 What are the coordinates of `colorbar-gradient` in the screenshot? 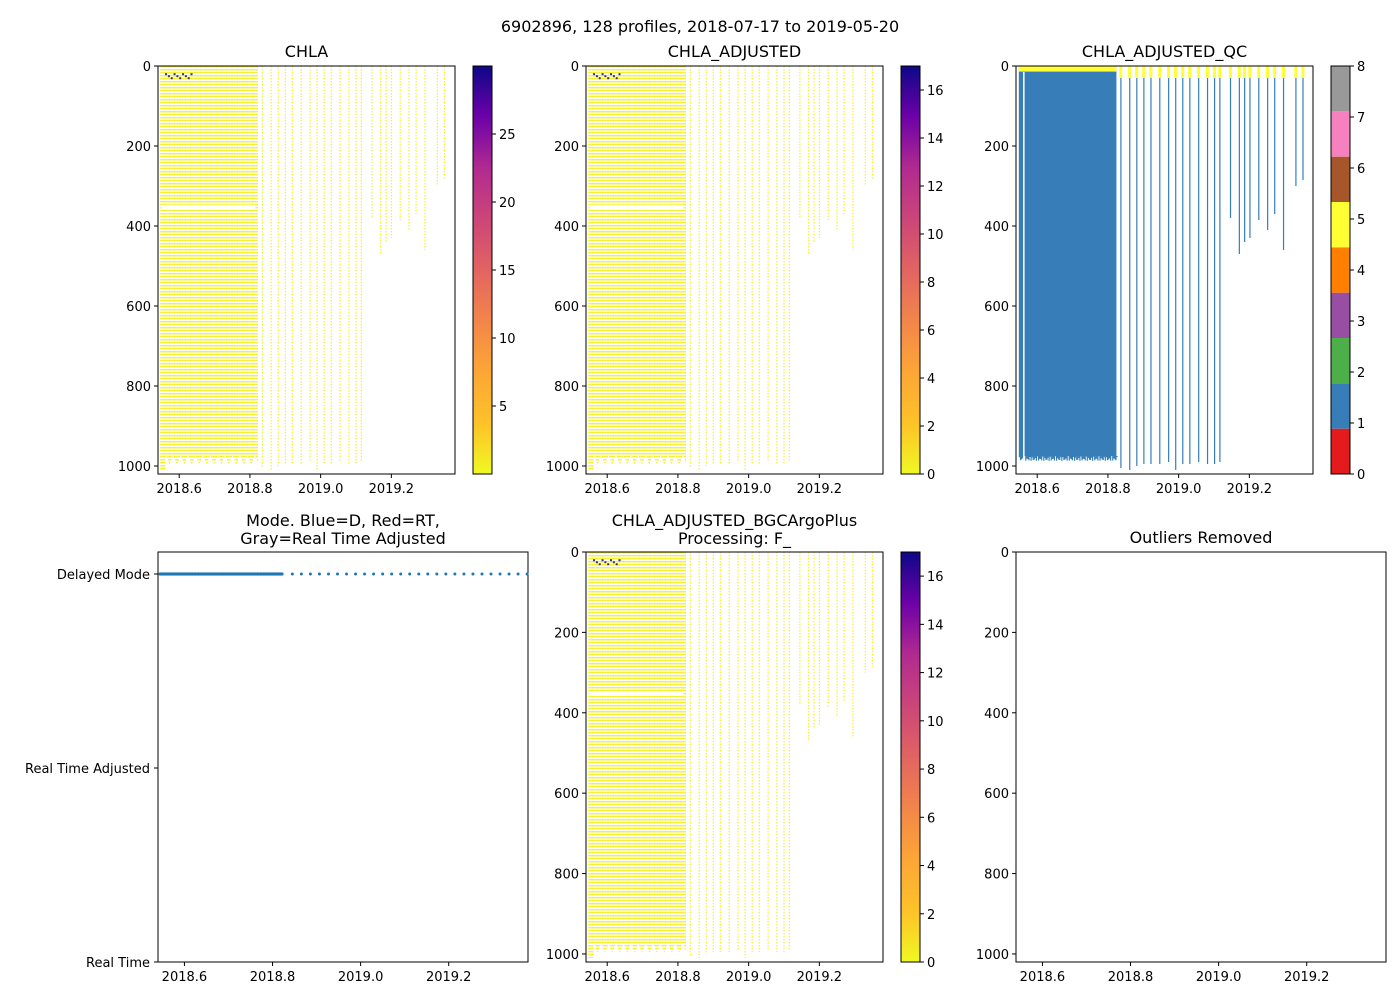 It's located at (482, 270).